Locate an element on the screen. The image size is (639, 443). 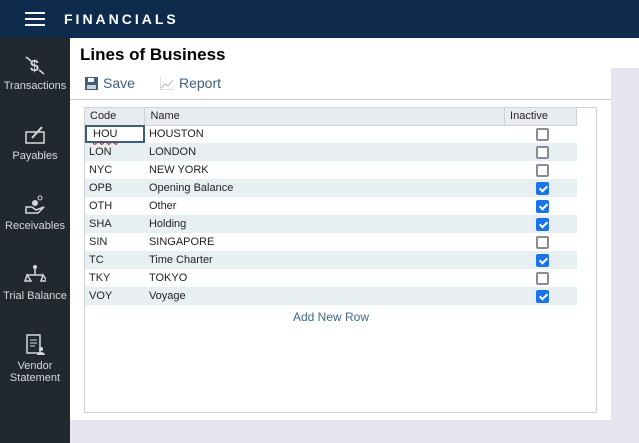
code-cell: TKY is located at coordinates (100, 278).